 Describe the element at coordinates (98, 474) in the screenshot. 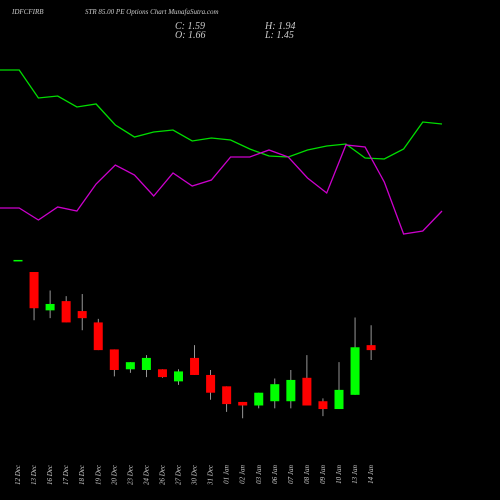

I see `x-tick-label: 19 Dec` at that location.